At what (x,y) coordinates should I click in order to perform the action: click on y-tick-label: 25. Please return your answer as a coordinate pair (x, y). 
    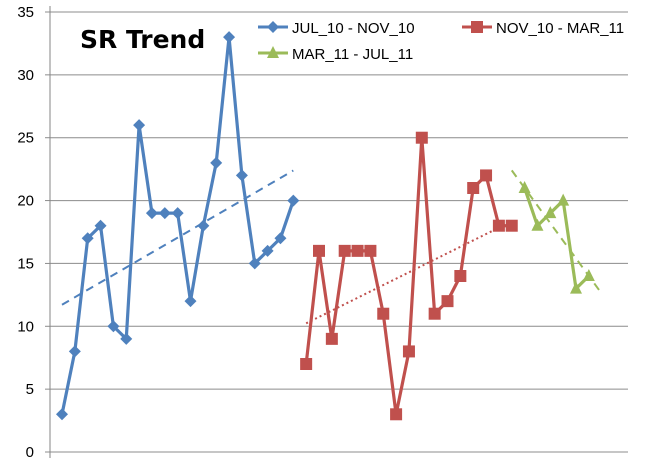
    Looking at the image, I should click on (25, 138).